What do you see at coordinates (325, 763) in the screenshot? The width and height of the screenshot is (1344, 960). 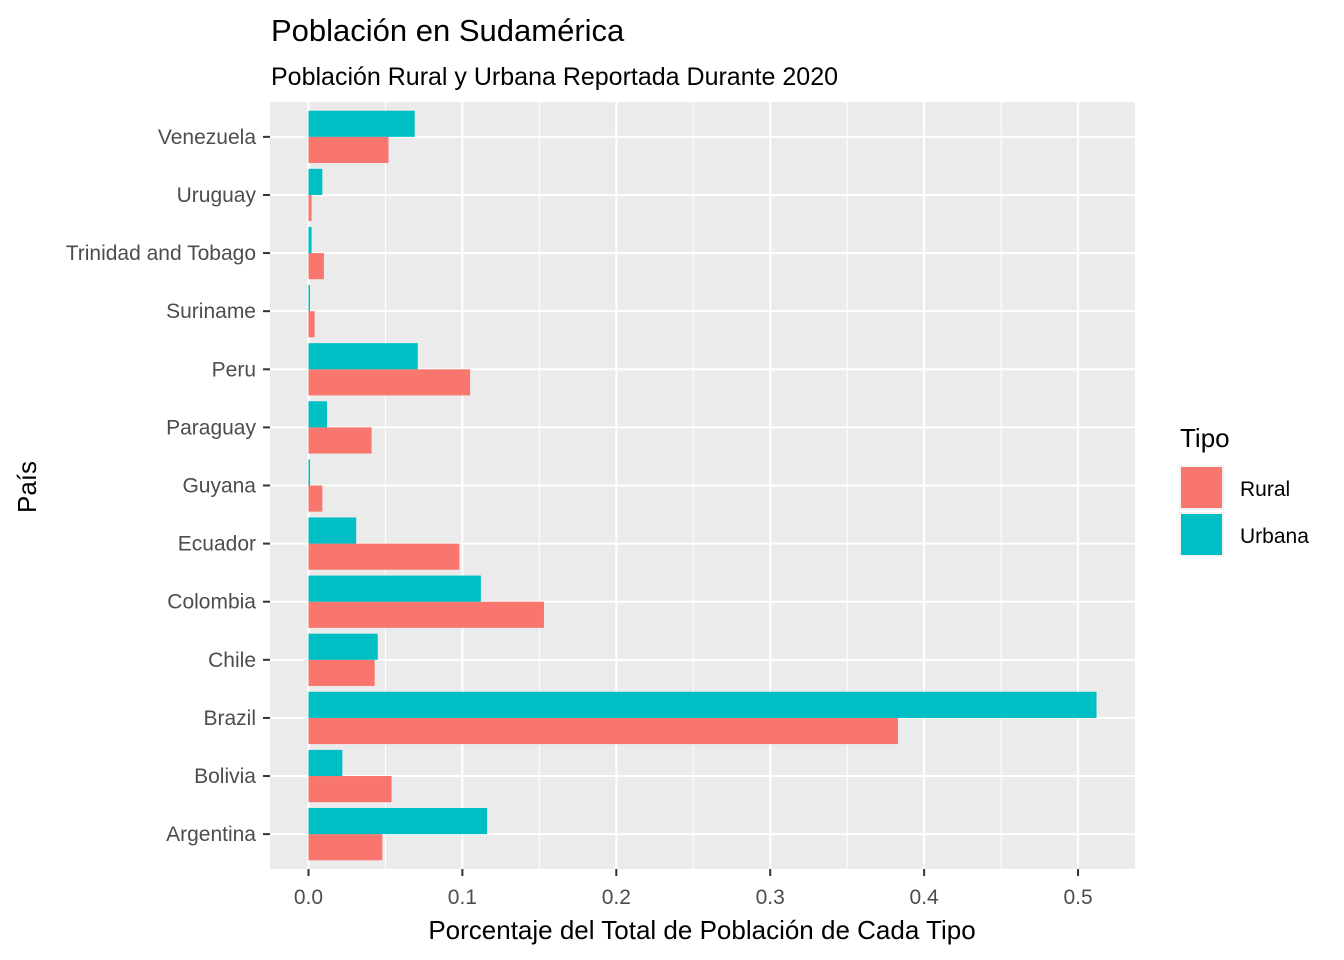 I see `bar-urbana-bolivia` at bounding box center [325, 763].